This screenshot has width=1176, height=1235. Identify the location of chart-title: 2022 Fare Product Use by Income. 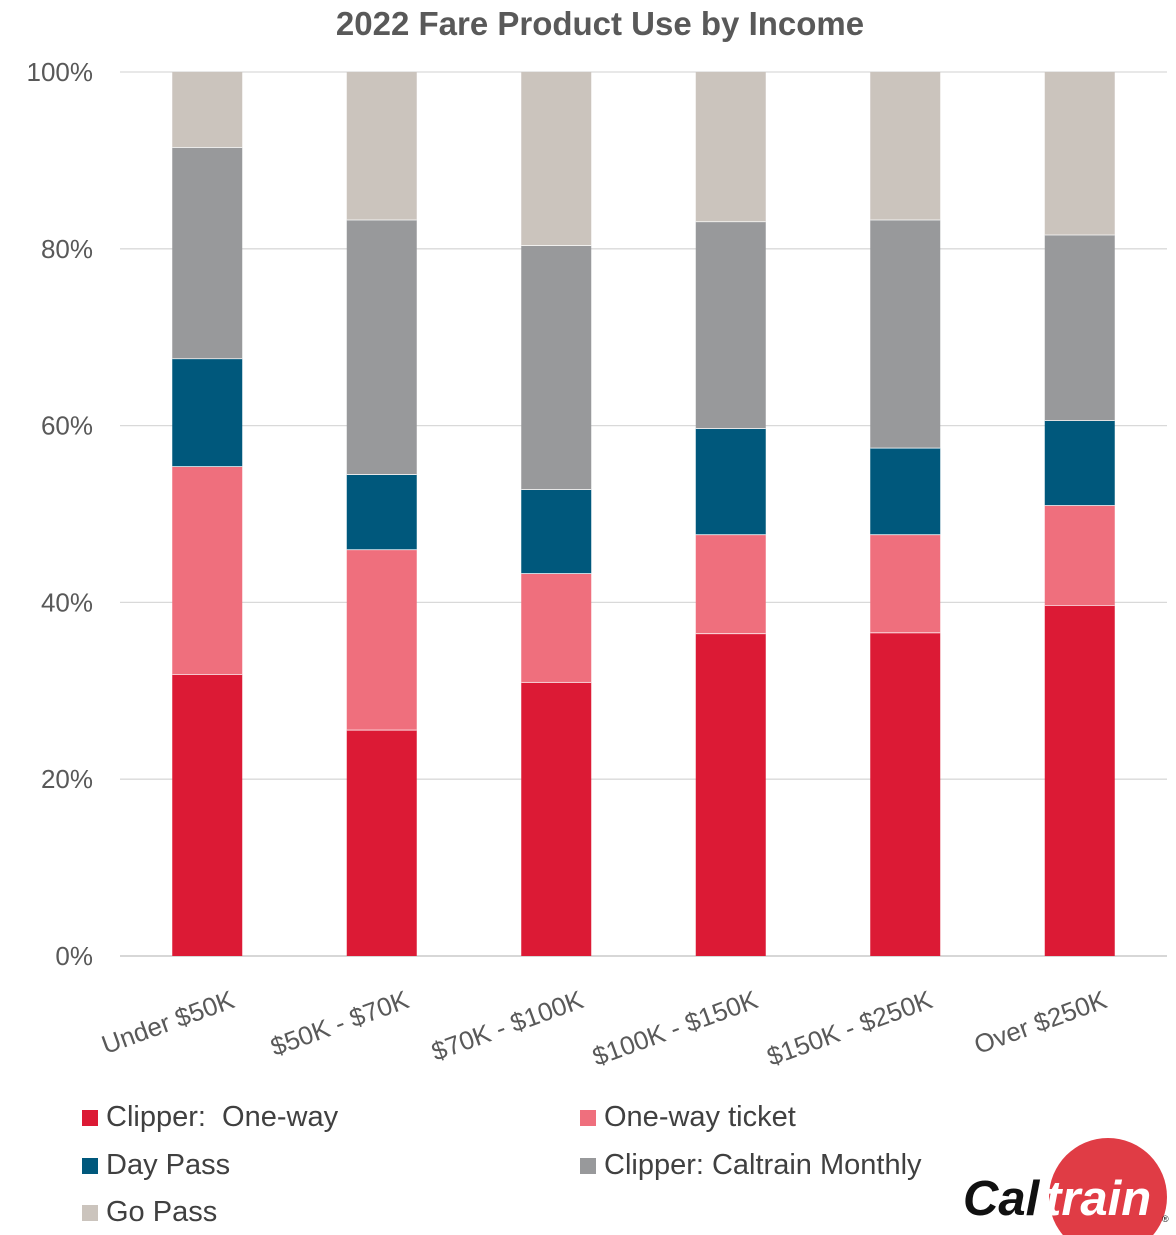
(600, 23).